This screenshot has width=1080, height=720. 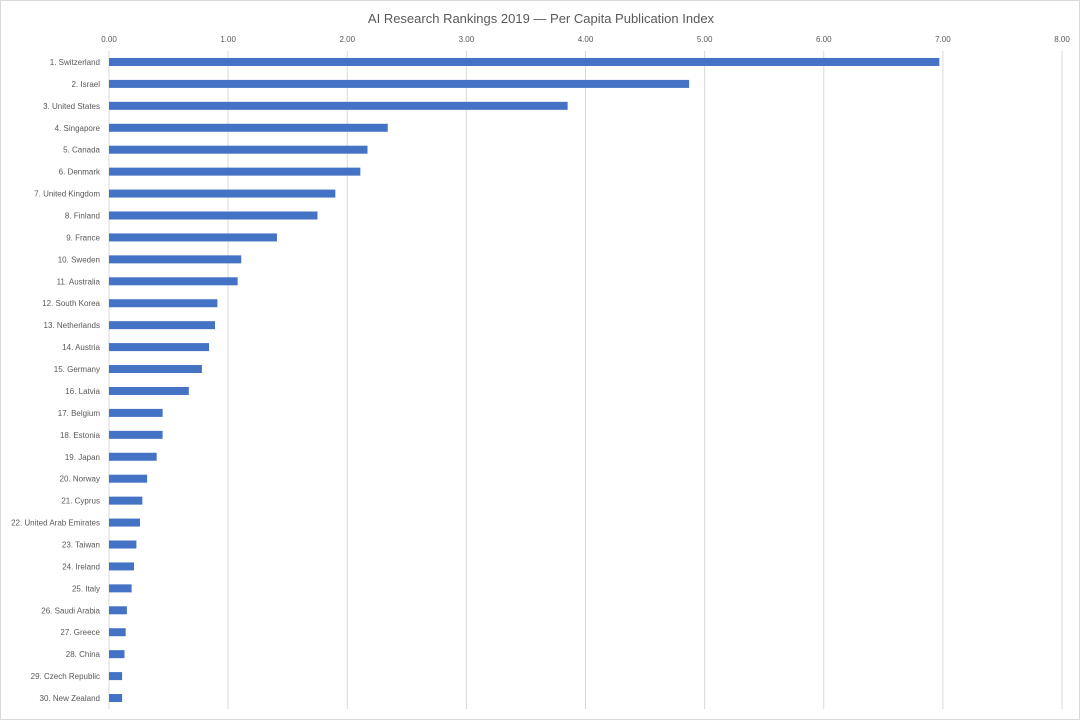 What do you see at coordinates (55, 523) in the screenshot?
I see `category-label: 22. United Arab Emirates` at bounding box center [55, 523].